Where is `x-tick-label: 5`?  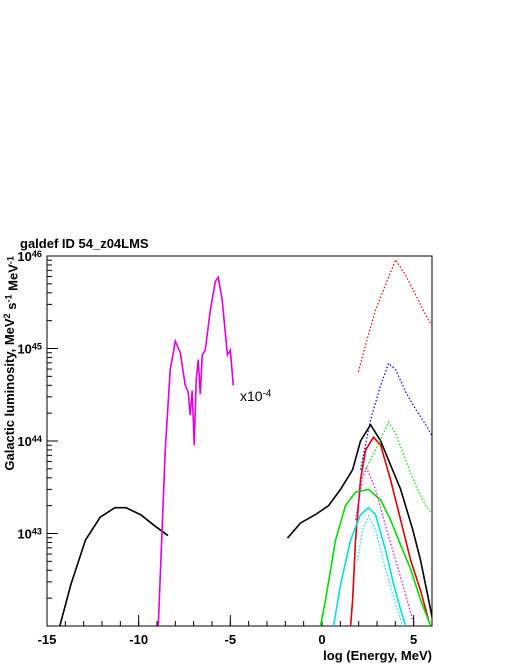
x-tick-label: 5 is located at coordinates (413, 639).